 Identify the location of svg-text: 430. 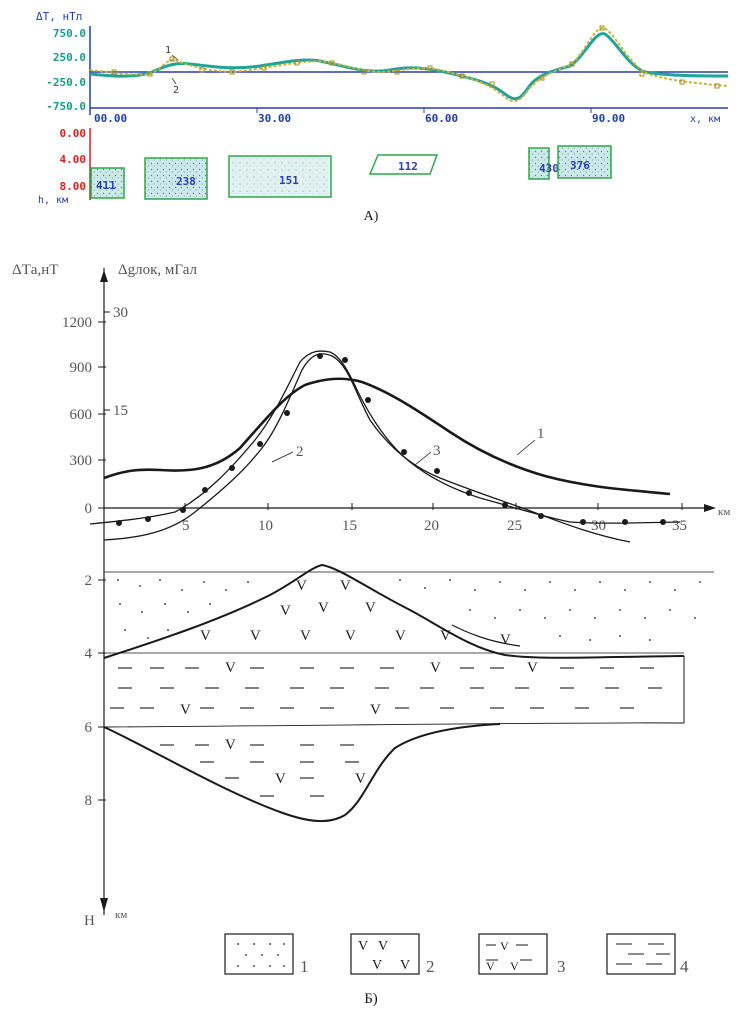
(549, 168).